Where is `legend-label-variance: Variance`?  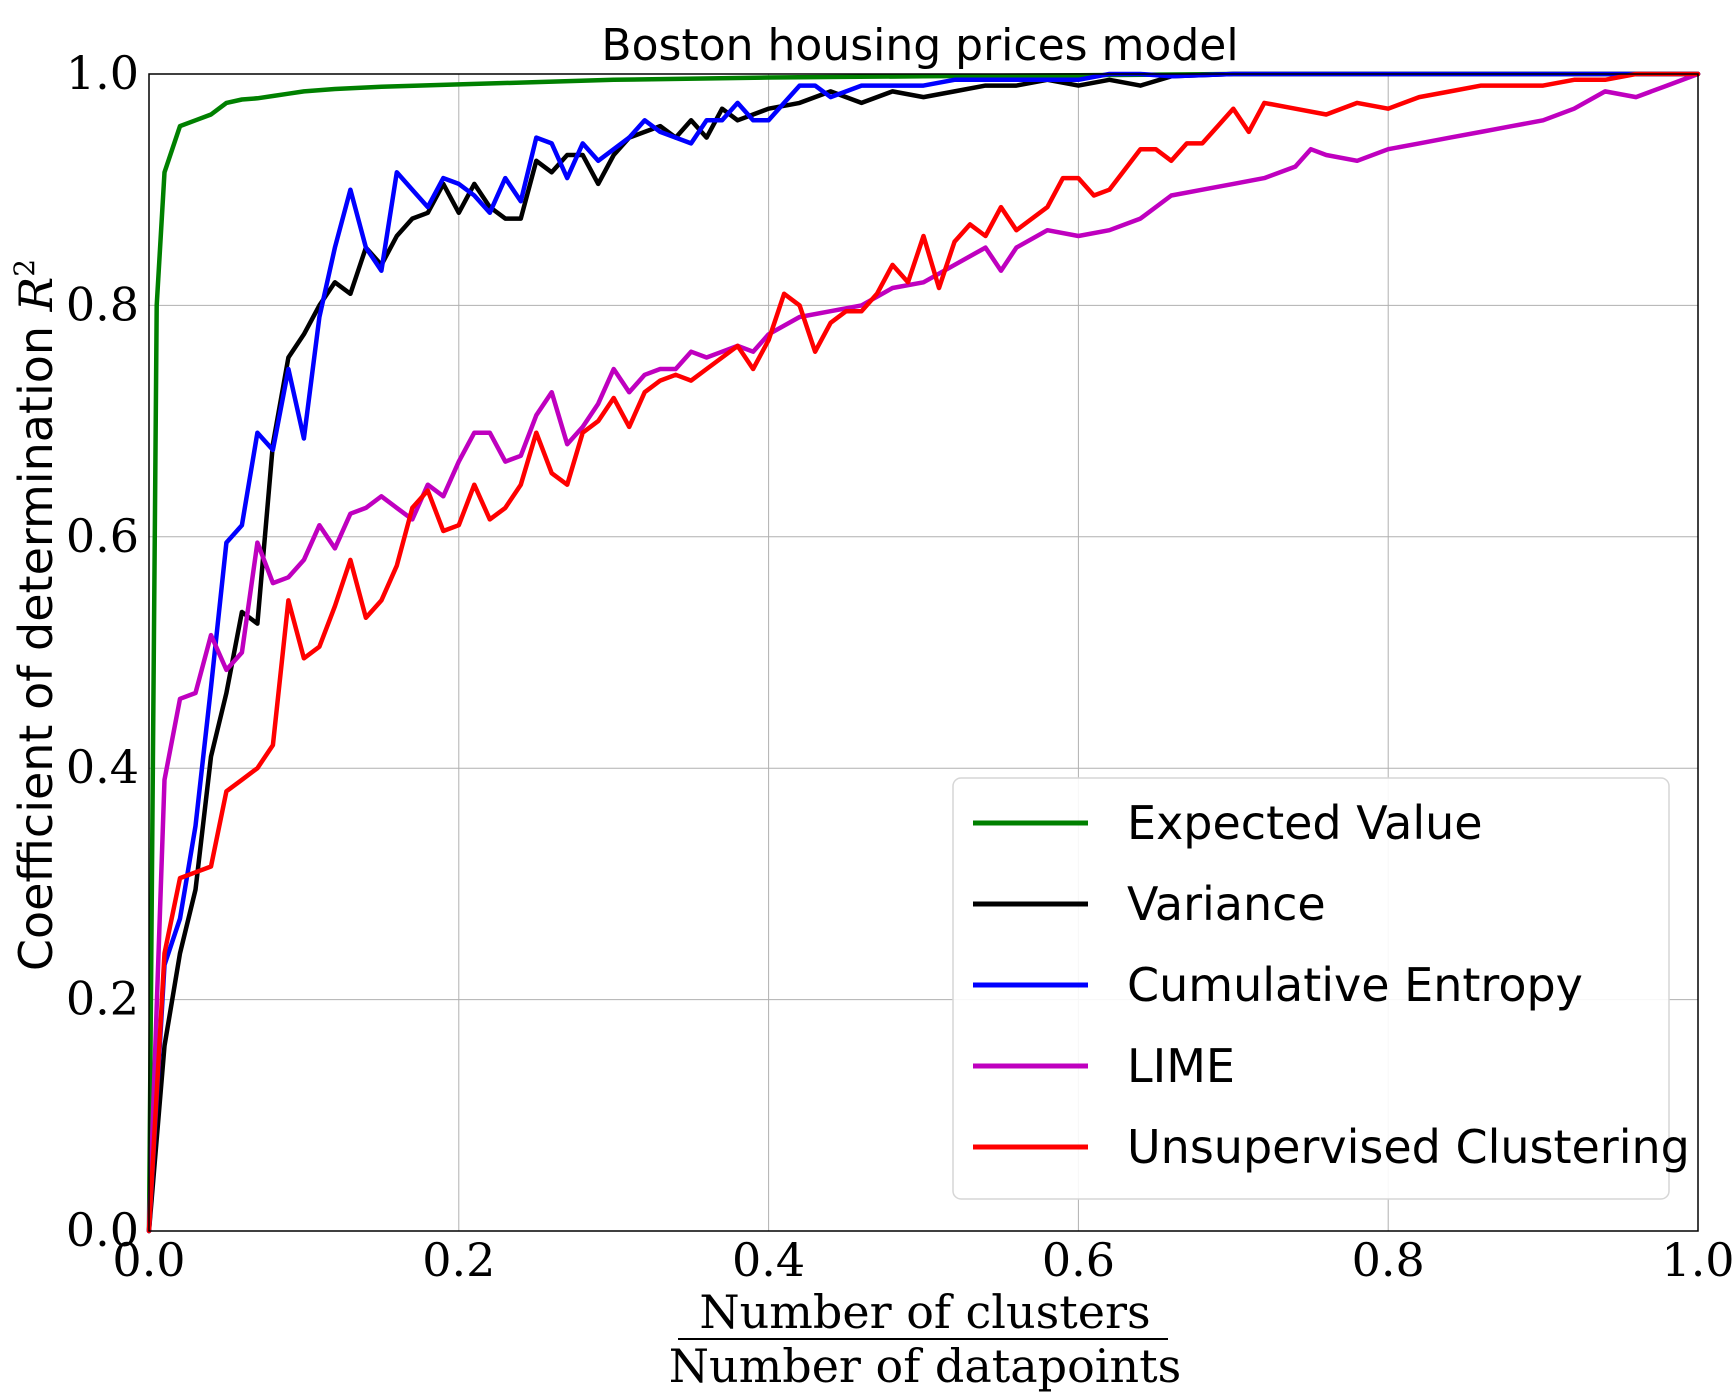 legend-label-variance: Variance is located at coordinates (1226, 904).